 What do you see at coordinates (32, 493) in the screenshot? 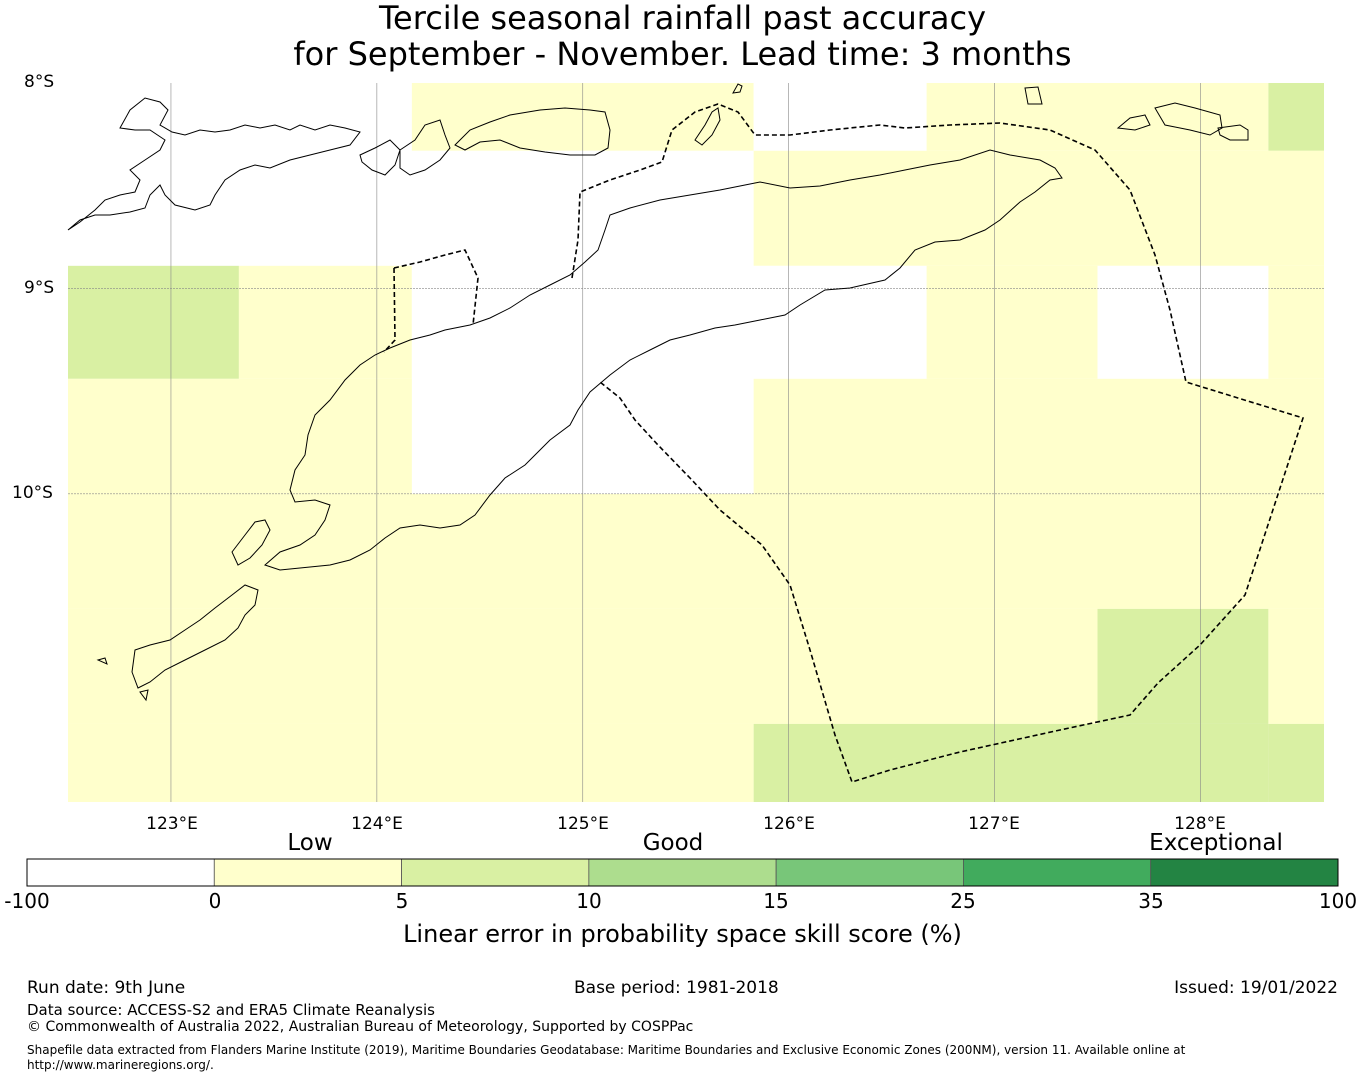
I see `lat-label-10s: 10°S` at bounding box center [32, 493].